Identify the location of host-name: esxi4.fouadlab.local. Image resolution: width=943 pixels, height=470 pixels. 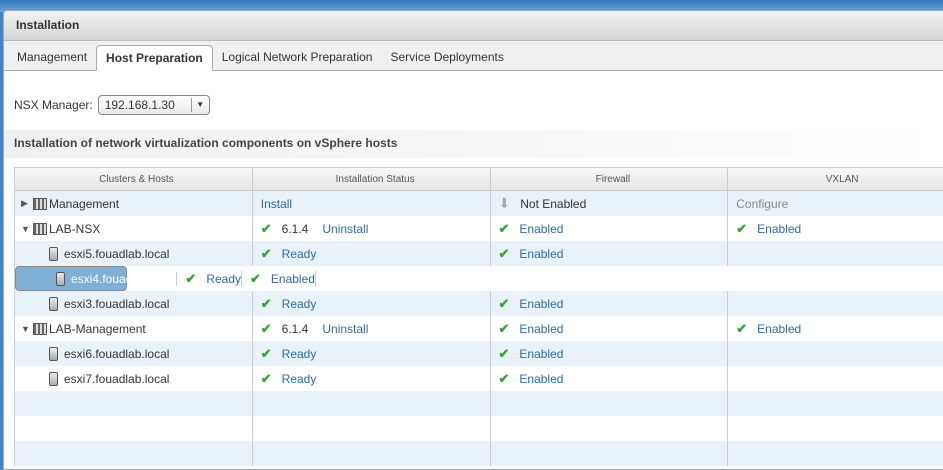
(124, 278).